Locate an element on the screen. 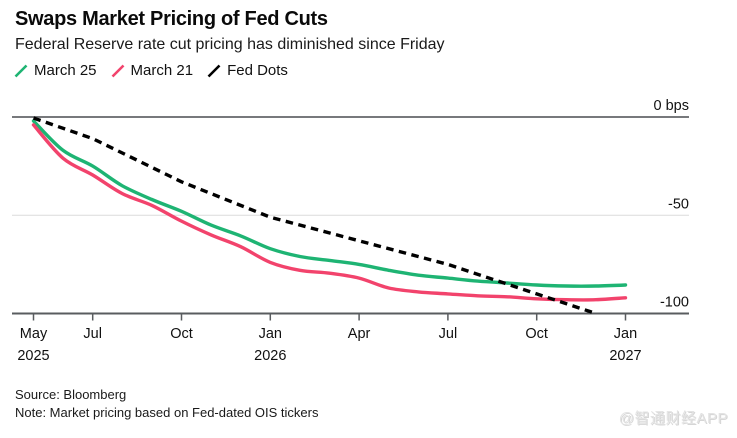  legend-label: March 25 is located at coordinates (65, 70).